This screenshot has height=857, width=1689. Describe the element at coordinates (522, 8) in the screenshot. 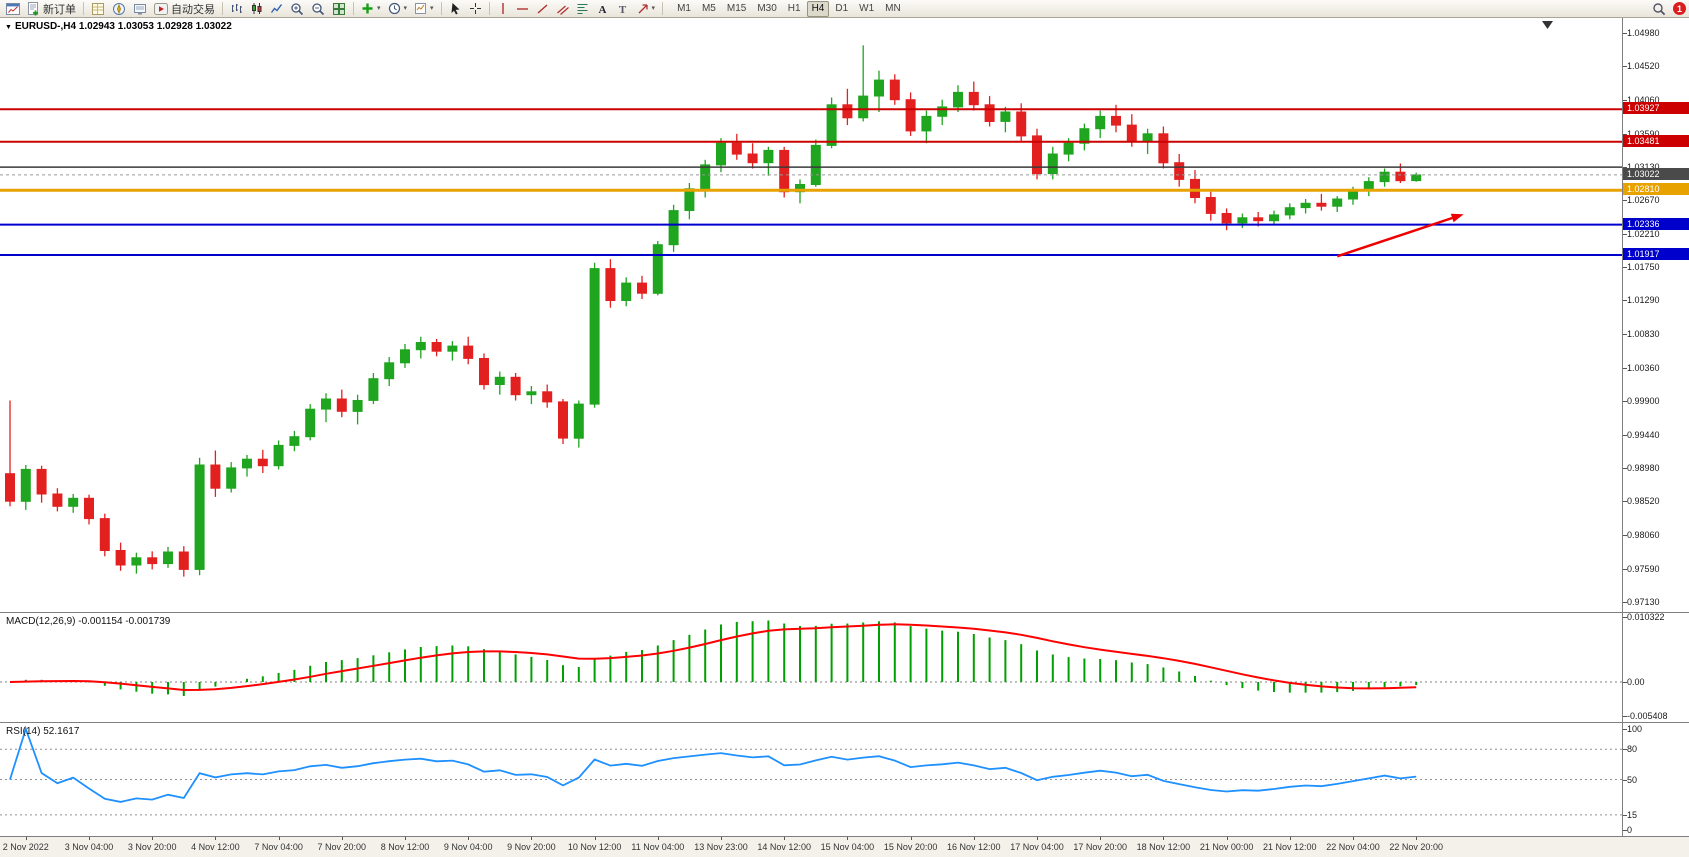

I see `horizontal-line-tool-button` at that location.